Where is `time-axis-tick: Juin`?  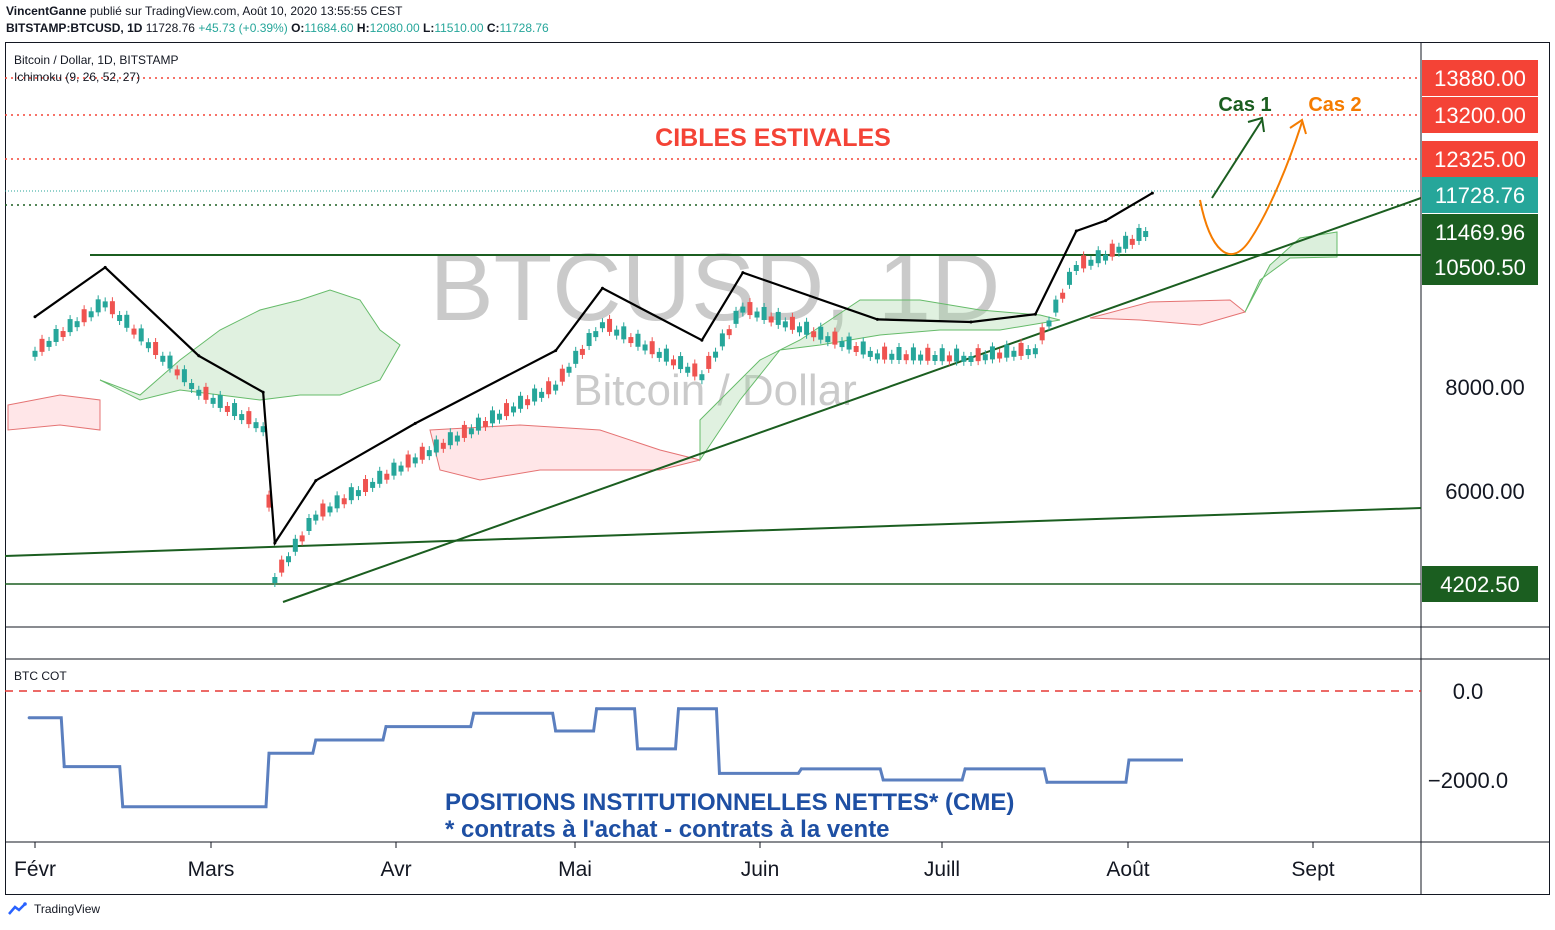 time-axis-tick: Juin is located at coordinates (760, 869).